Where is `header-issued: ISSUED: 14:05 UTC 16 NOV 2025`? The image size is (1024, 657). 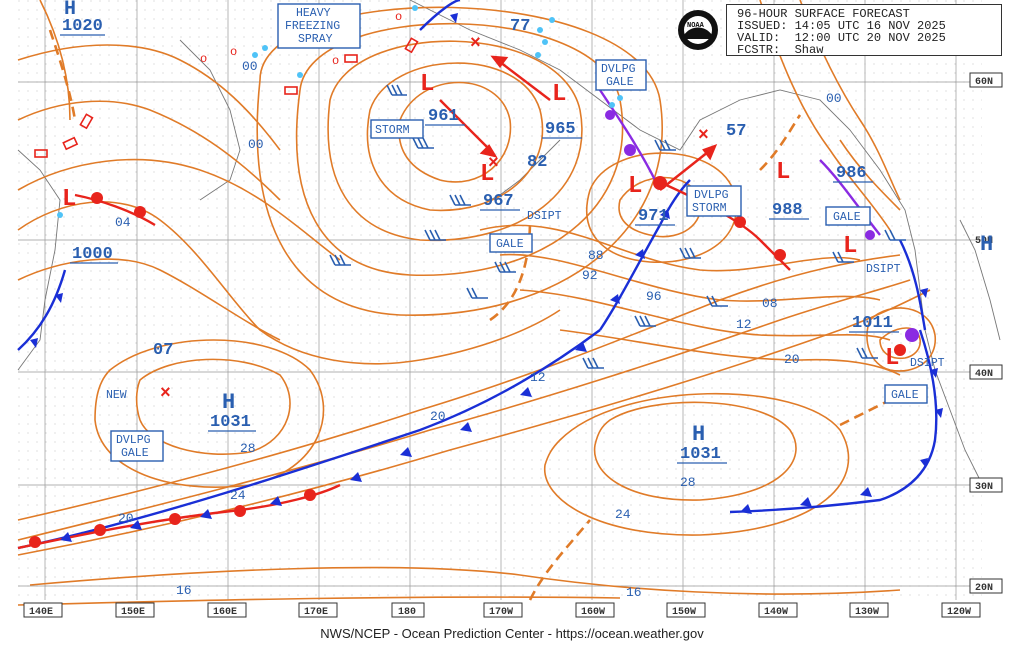
header-issued: ISSUED: 14:05 UTC 16 NOV 2025 is located at coordinates (841, 26).